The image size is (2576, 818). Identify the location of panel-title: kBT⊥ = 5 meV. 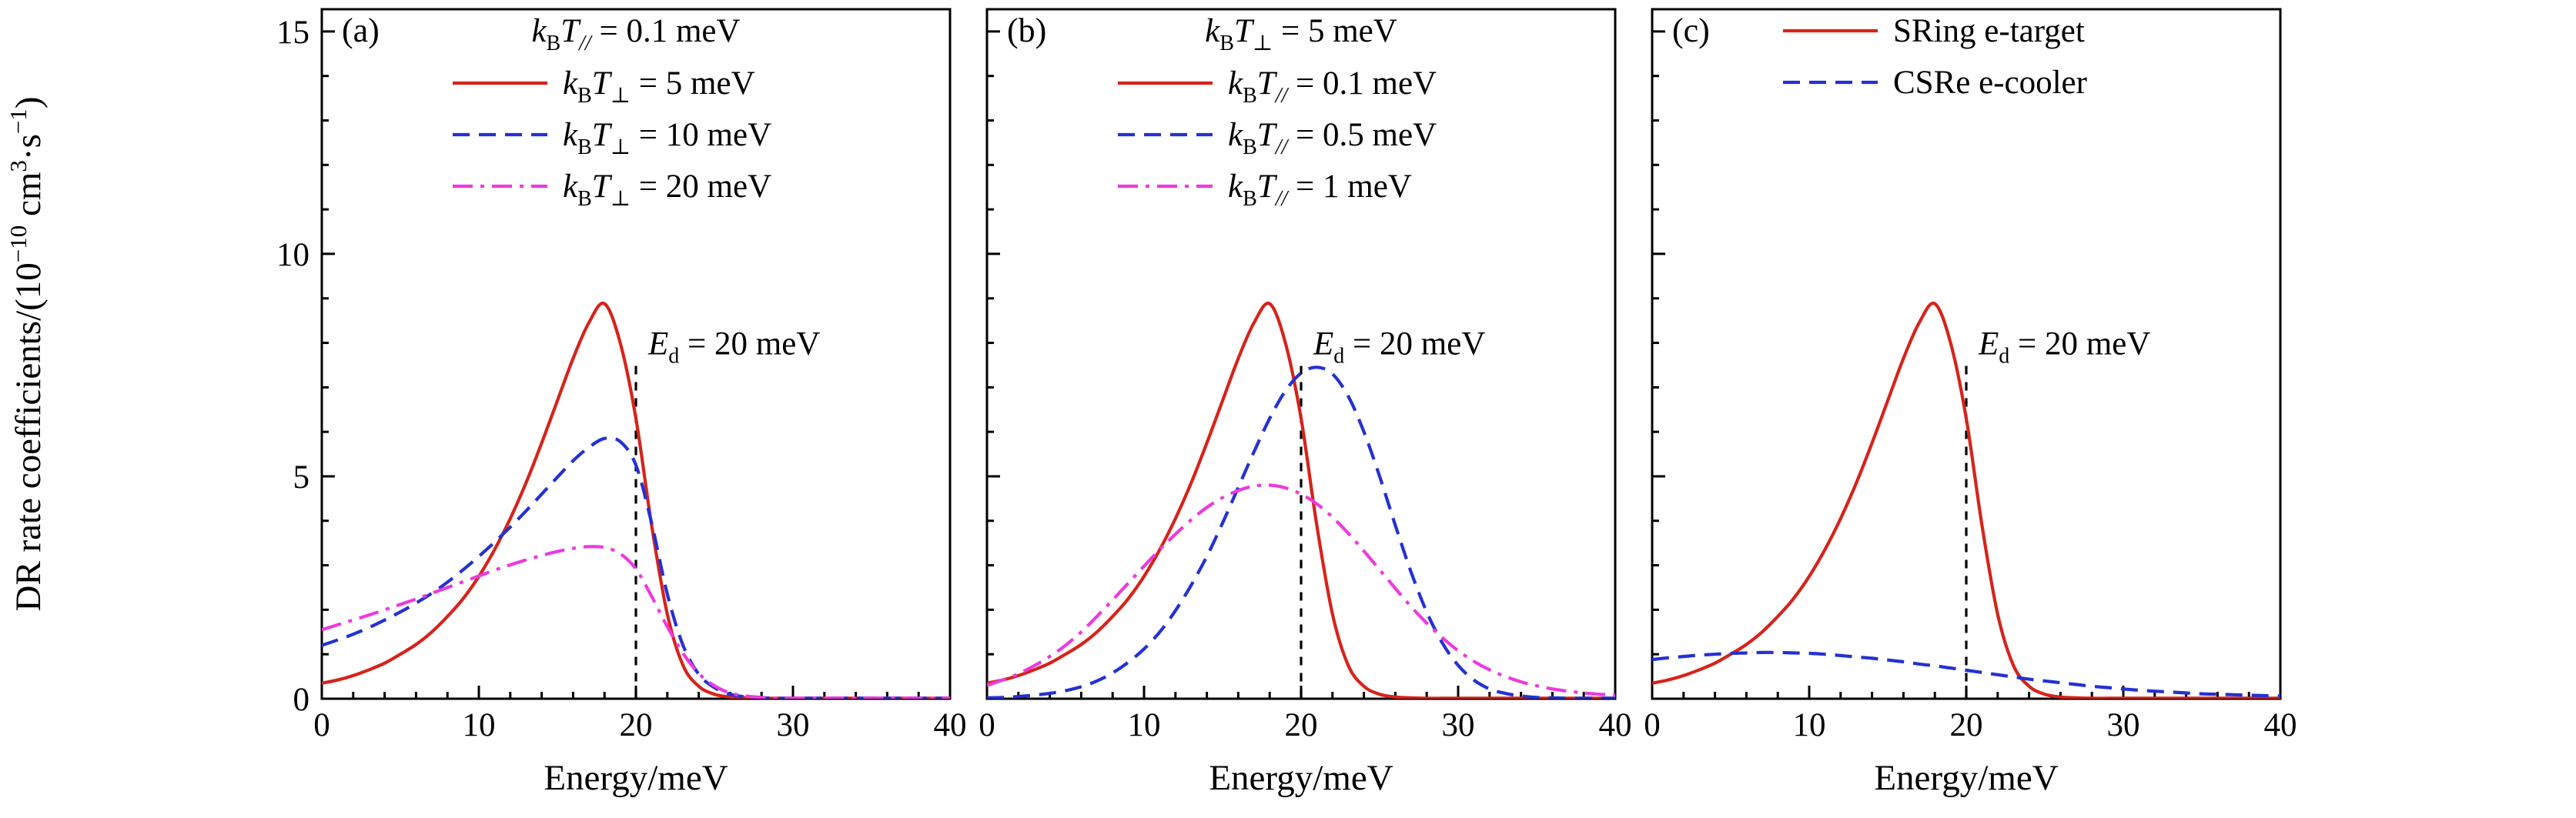
(1301, 34).